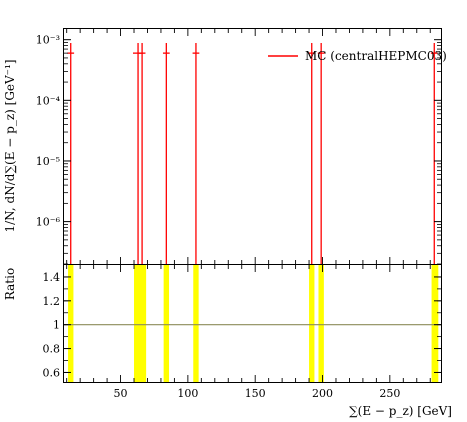 This screenshot has width=467, height=422. Describe the element at coordinates (48, 161) in the screenshot. I see `y-tick-label: 10⁻⁵` at that location.